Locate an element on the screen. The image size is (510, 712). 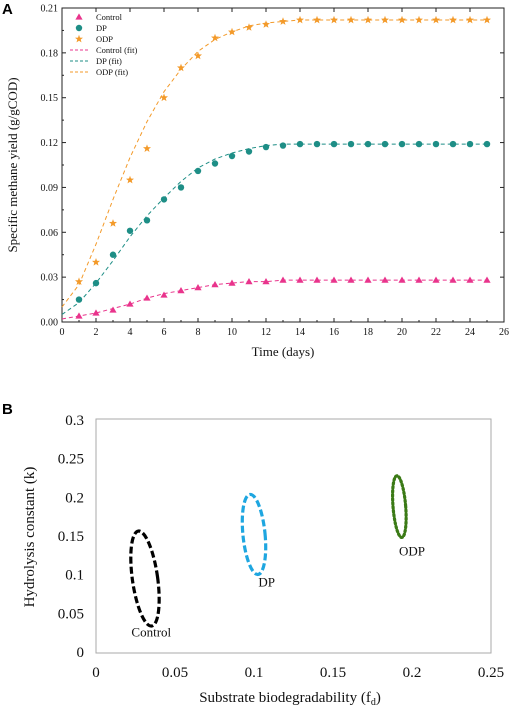
panel-a-y-tick-label: 0.12 is located at coordinates (50, 143).